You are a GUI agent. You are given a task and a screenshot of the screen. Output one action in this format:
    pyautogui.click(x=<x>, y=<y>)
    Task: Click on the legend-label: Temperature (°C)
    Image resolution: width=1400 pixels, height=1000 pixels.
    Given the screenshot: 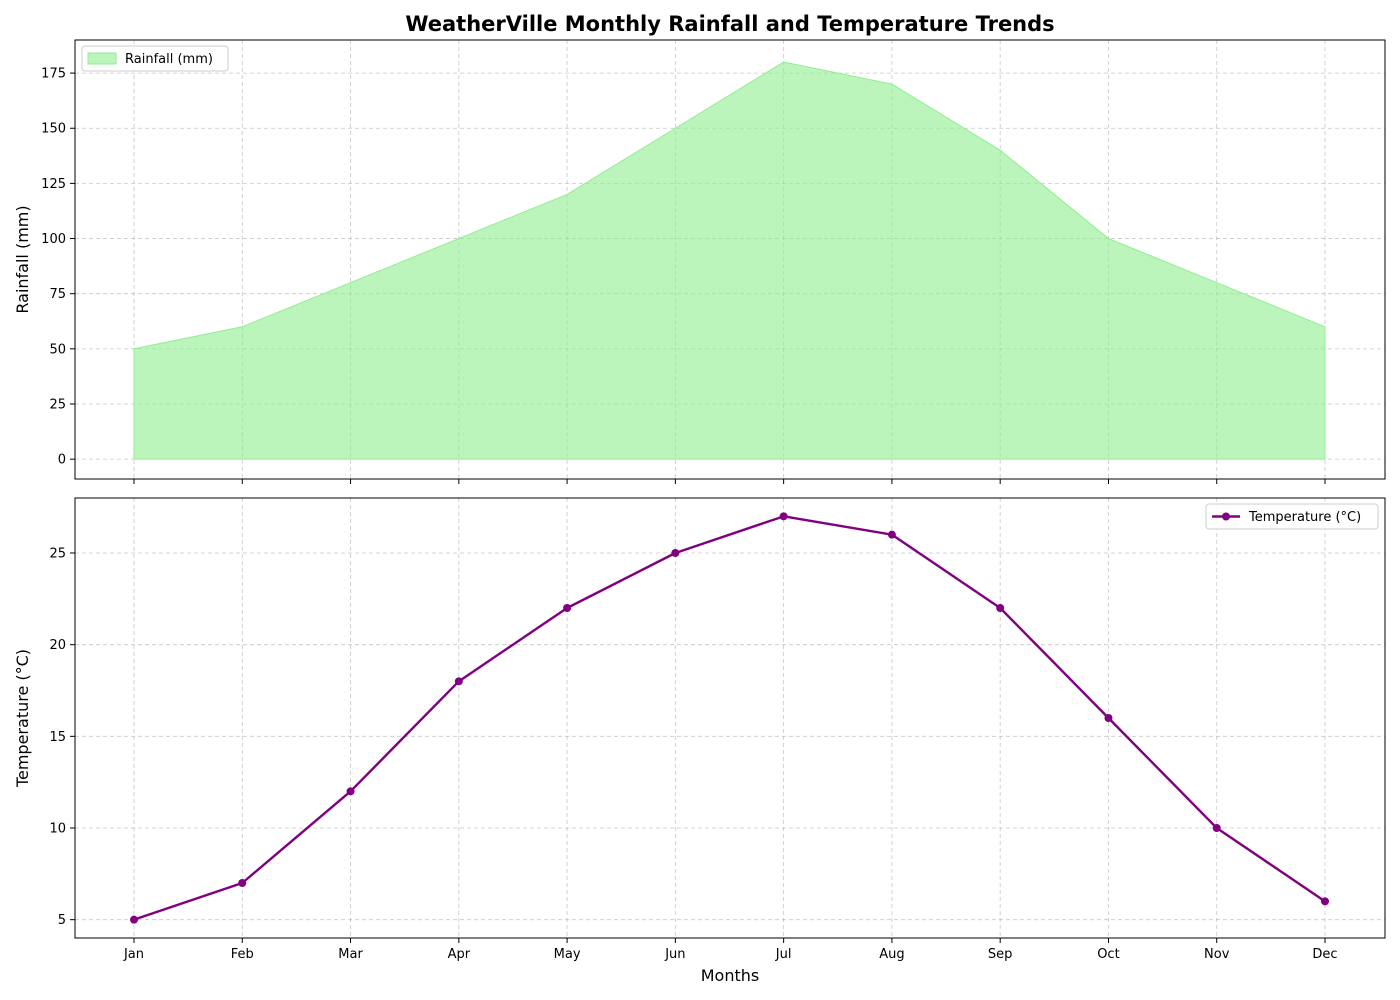 What is the action you would take?
    pyautogui.click(x=1304, y=517)
    